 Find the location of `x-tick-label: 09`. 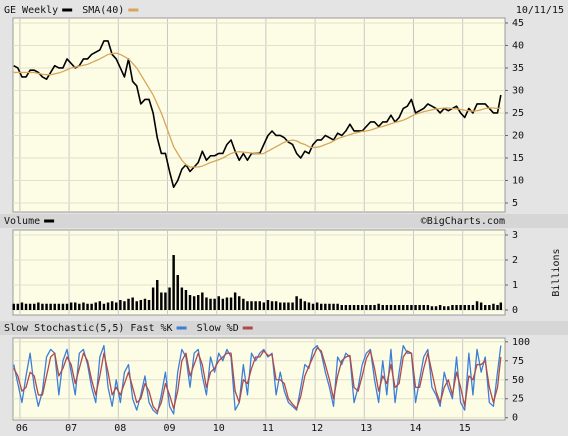

x-tick-label: 09 is located at coordinates (169, 428).